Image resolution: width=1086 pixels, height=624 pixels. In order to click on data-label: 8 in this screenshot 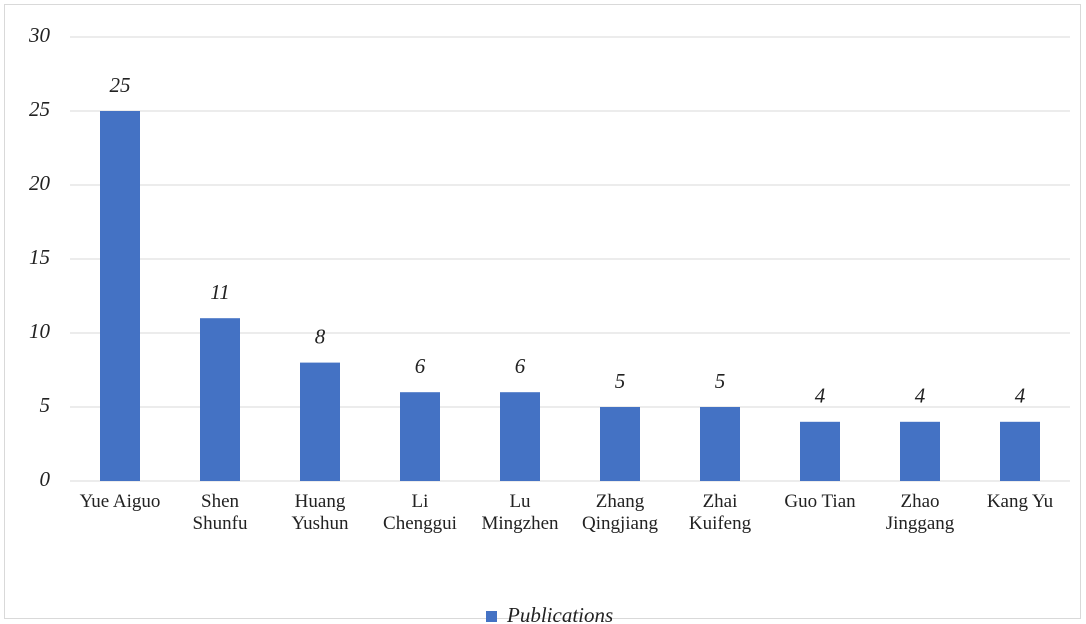, I will do `click(320, 336)`.